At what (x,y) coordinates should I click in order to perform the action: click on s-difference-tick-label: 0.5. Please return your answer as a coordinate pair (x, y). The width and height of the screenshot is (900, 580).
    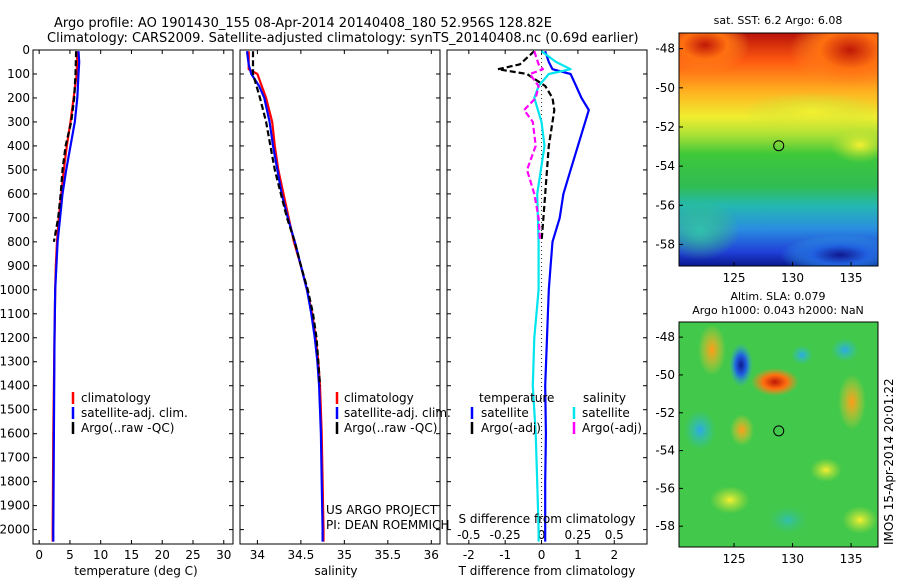
    Looking at the image, I should click on (614, 535).